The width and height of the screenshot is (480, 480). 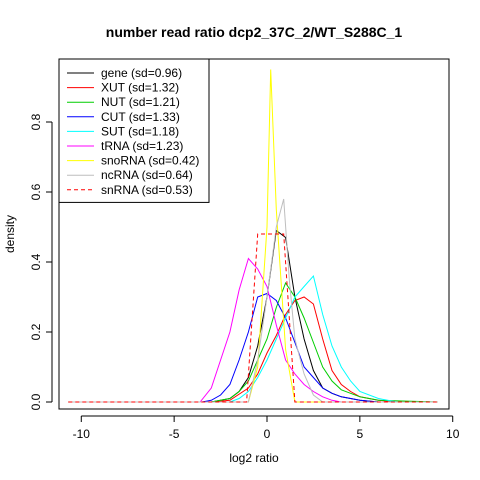 What do you see at coordinates (140, 131) in the screenshot?
I see `legend-entry: SUT (sd=1.18)` at bounding box center [140, 131].